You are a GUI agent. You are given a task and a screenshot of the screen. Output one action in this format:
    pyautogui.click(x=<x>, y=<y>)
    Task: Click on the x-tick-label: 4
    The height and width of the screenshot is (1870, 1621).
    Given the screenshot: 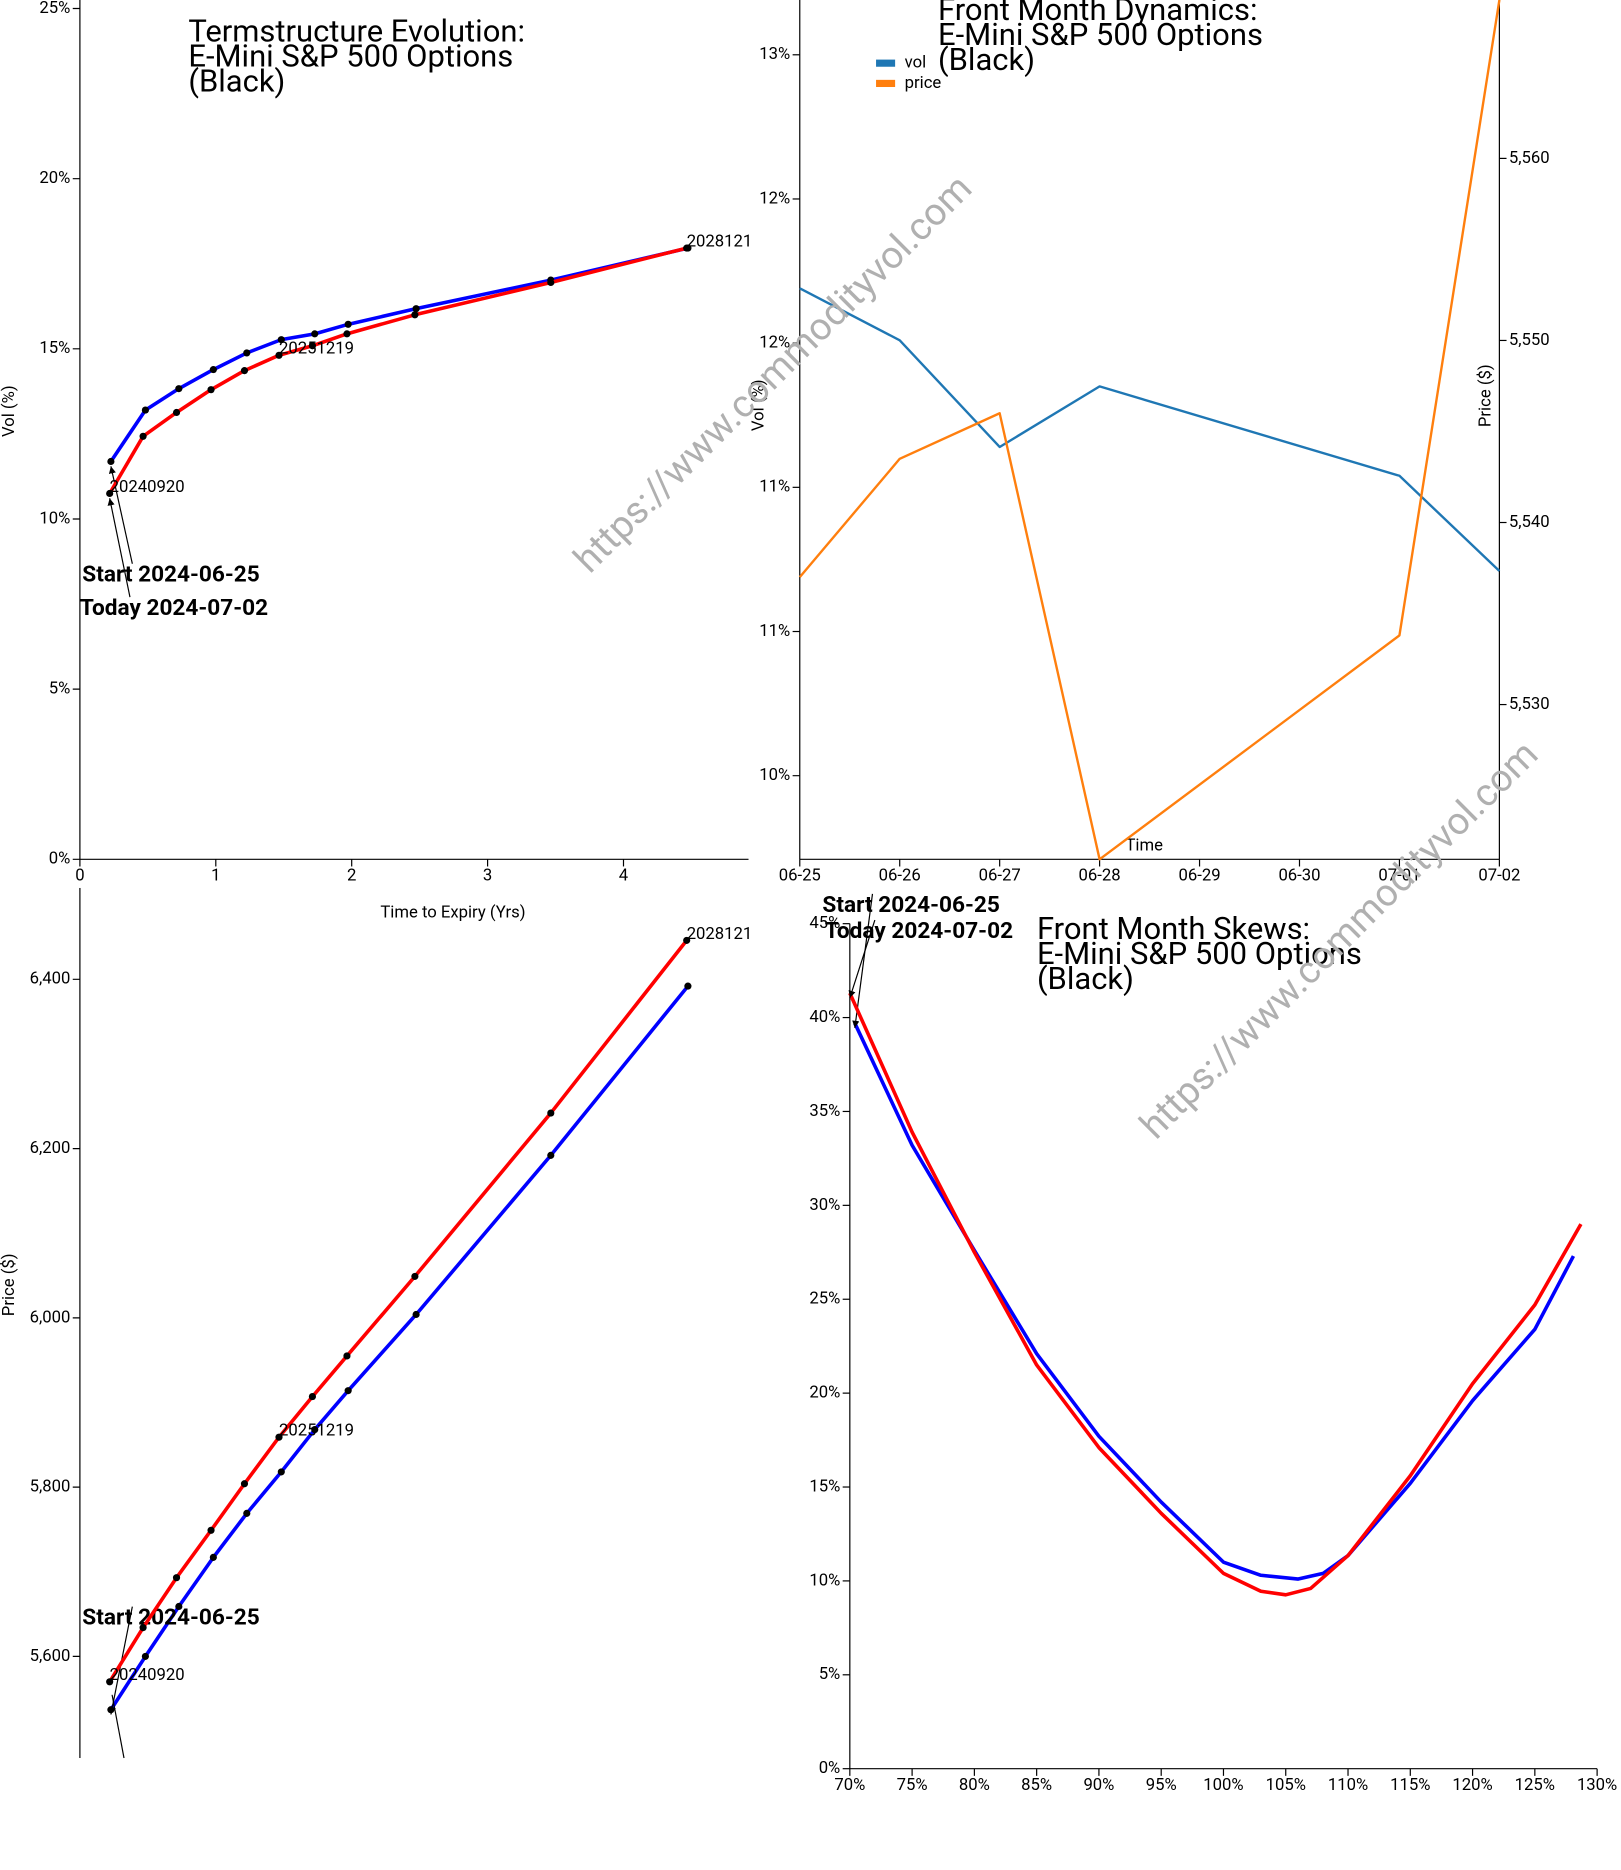 What is the action you would take?
    pyautogui.click(x=623, y=875)
    